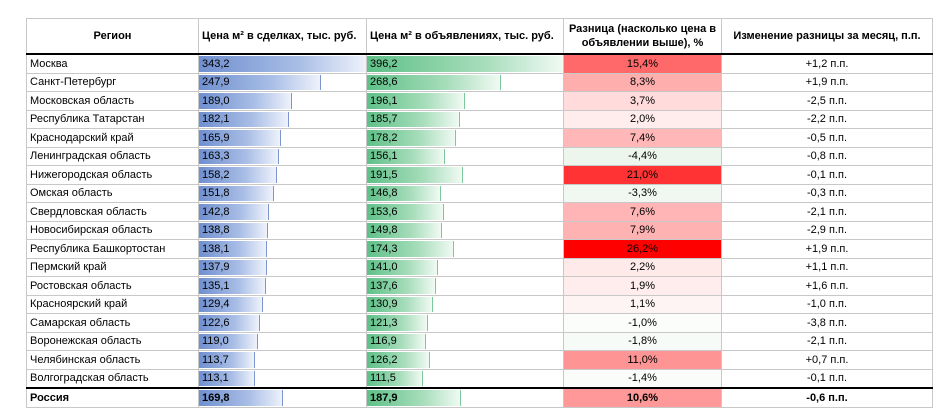 The height and width of the screenshot is (420, 943). Describe the element at coordinates (827, 397) in the screenshot. I see `cell-change: -0,6 п.п.` at that location.